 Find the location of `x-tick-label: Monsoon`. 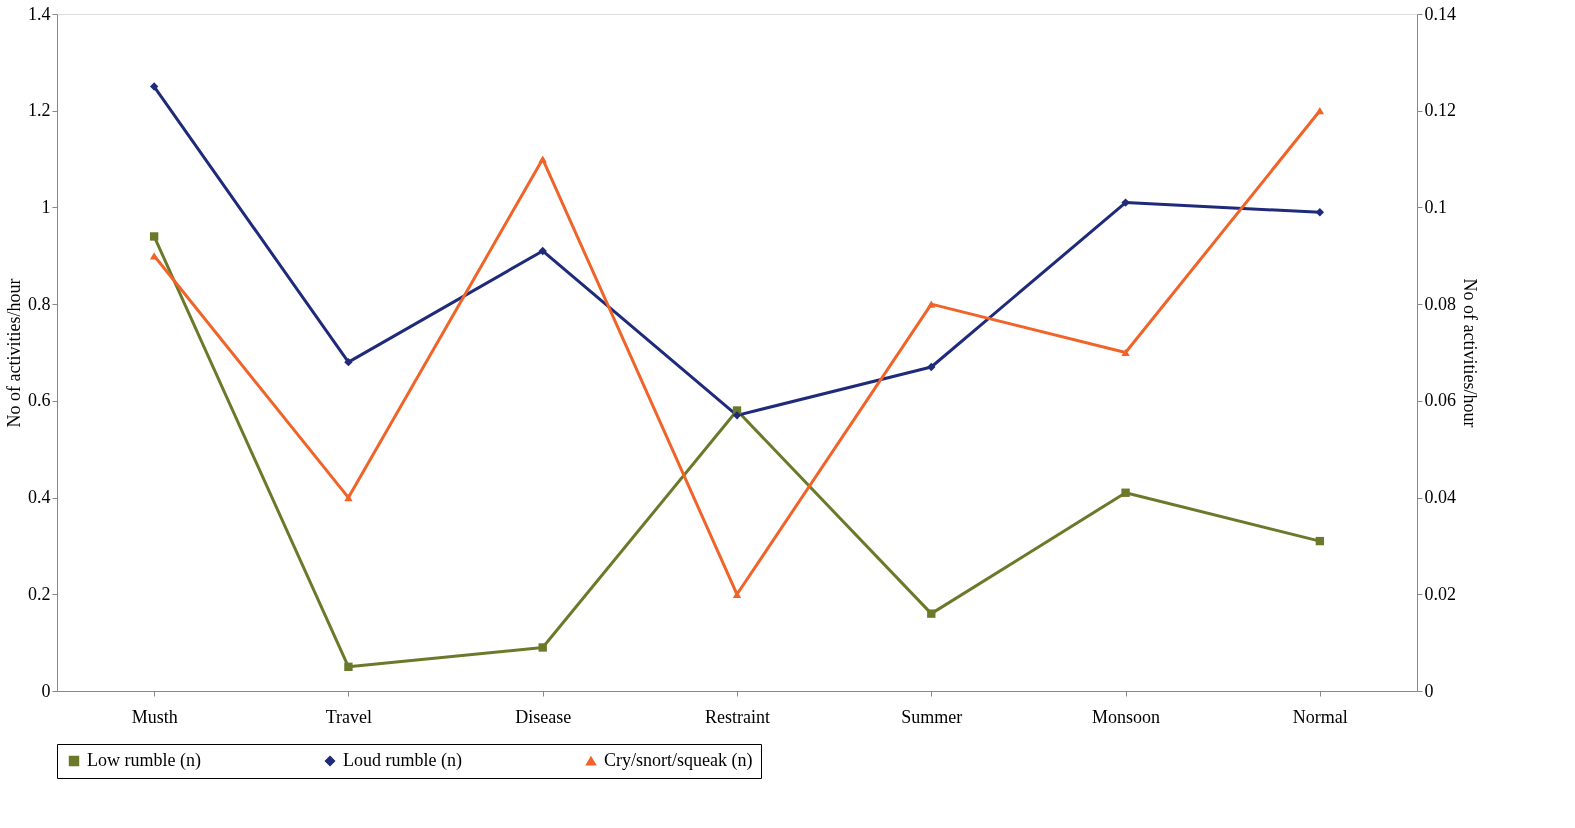

x-tick-label: Monsoon is located at coordinates (1126, 716).